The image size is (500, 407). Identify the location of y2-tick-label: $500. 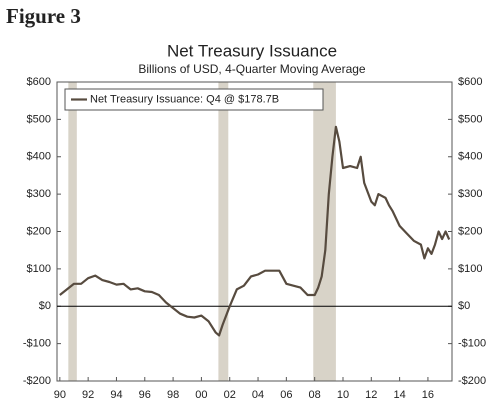
(470, 119).